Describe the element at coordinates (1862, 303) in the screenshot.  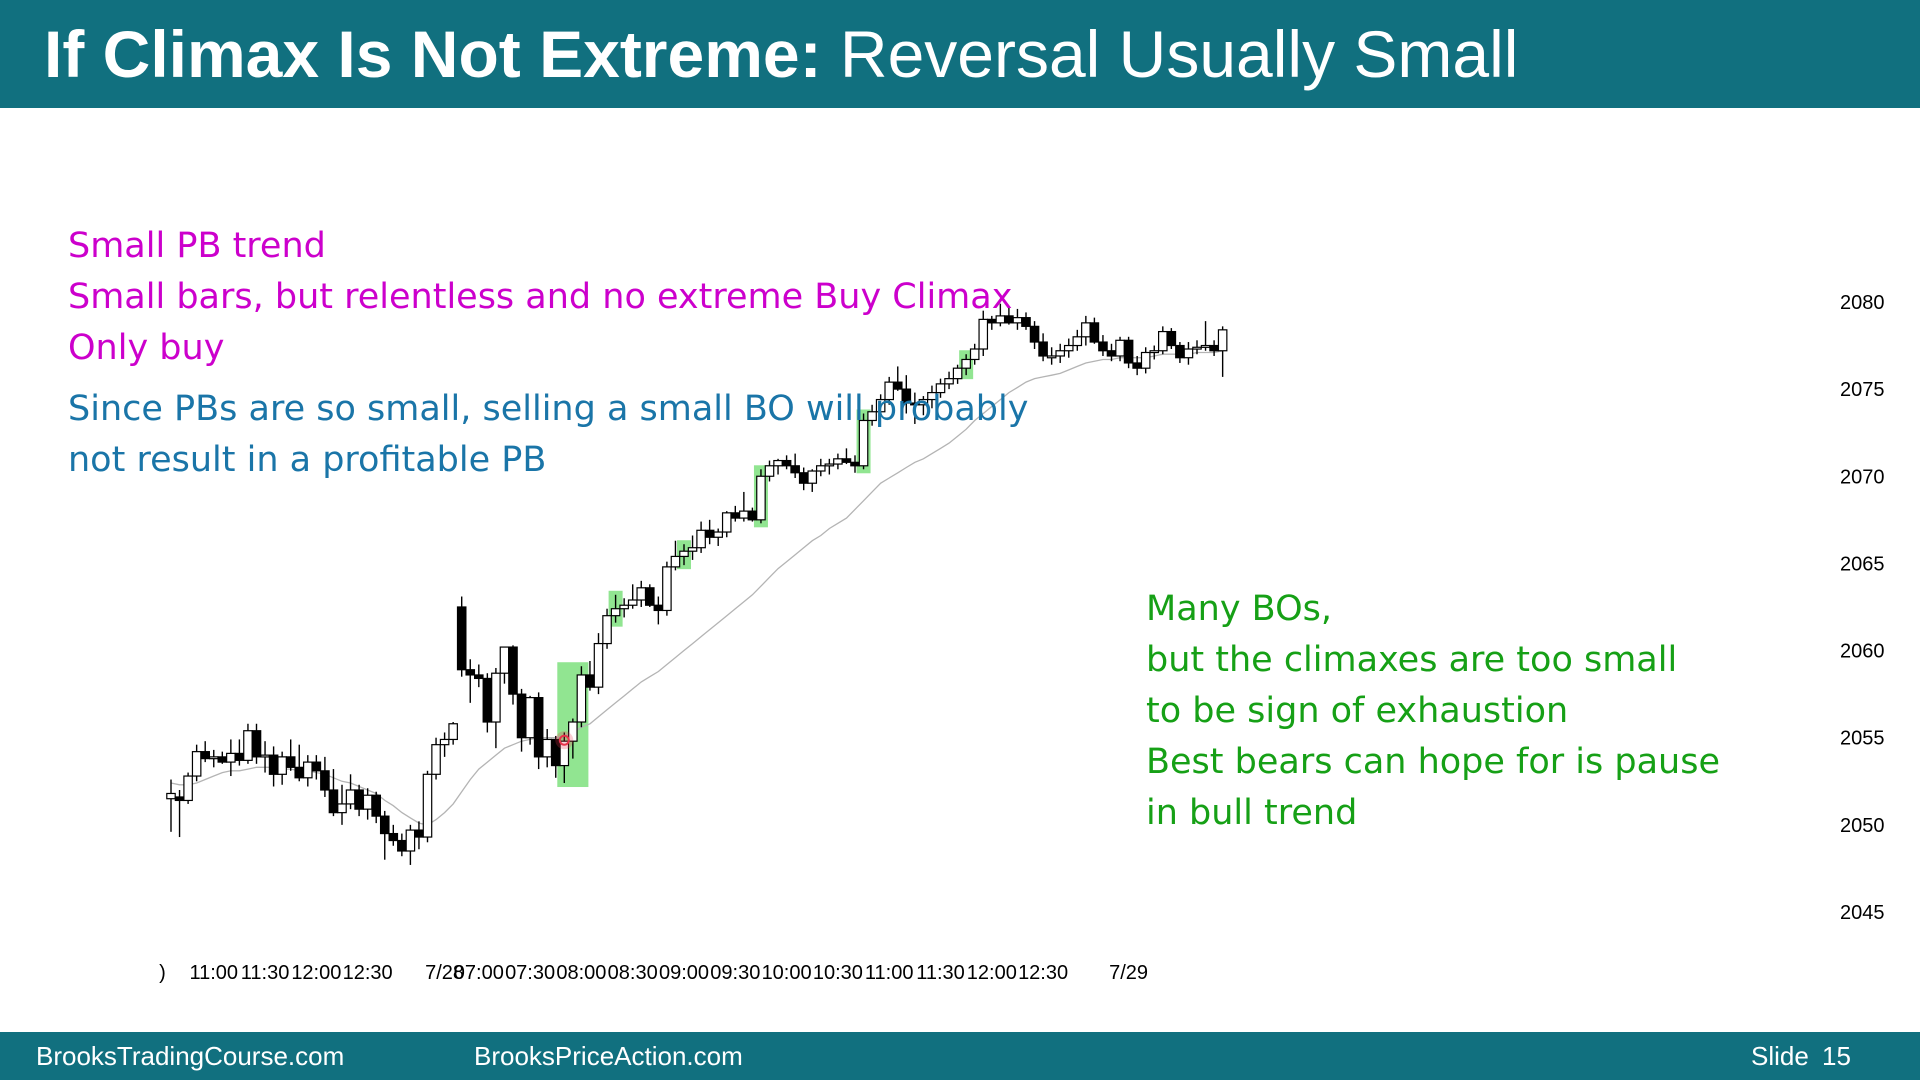
I see `y-tick-label: 2080` at that location.